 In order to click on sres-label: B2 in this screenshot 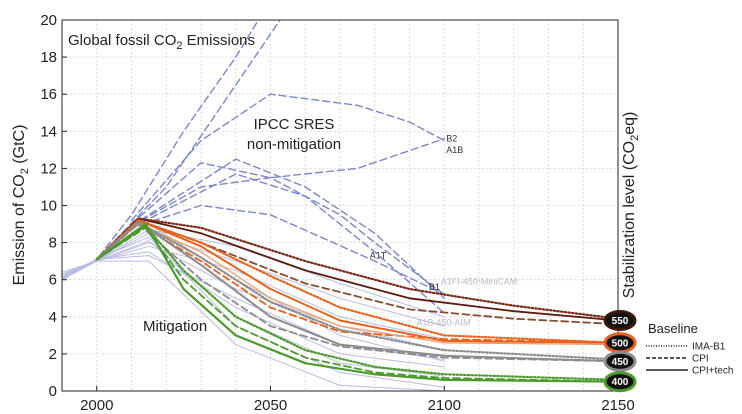, I will do `click(451, 139)`.